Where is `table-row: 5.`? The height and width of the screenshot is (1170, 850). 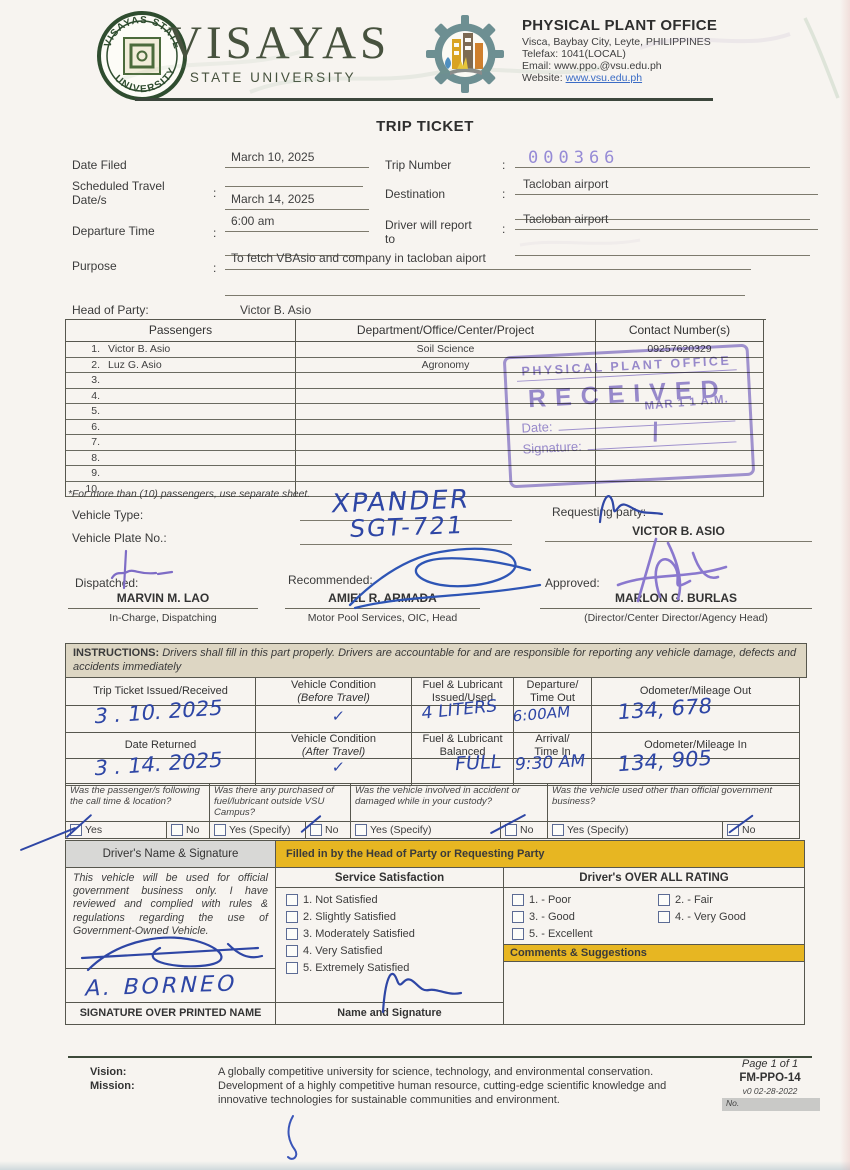
table-row: 5. is located at coordinates (416, 412).